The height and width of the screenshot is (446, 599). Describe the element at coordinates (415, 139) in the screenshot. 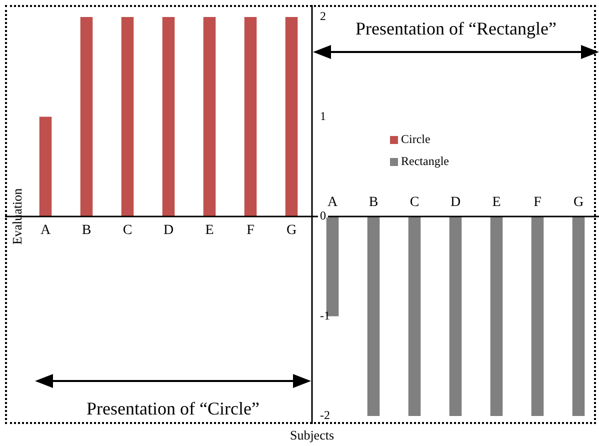

I see `legend-label: Circle` at that location.